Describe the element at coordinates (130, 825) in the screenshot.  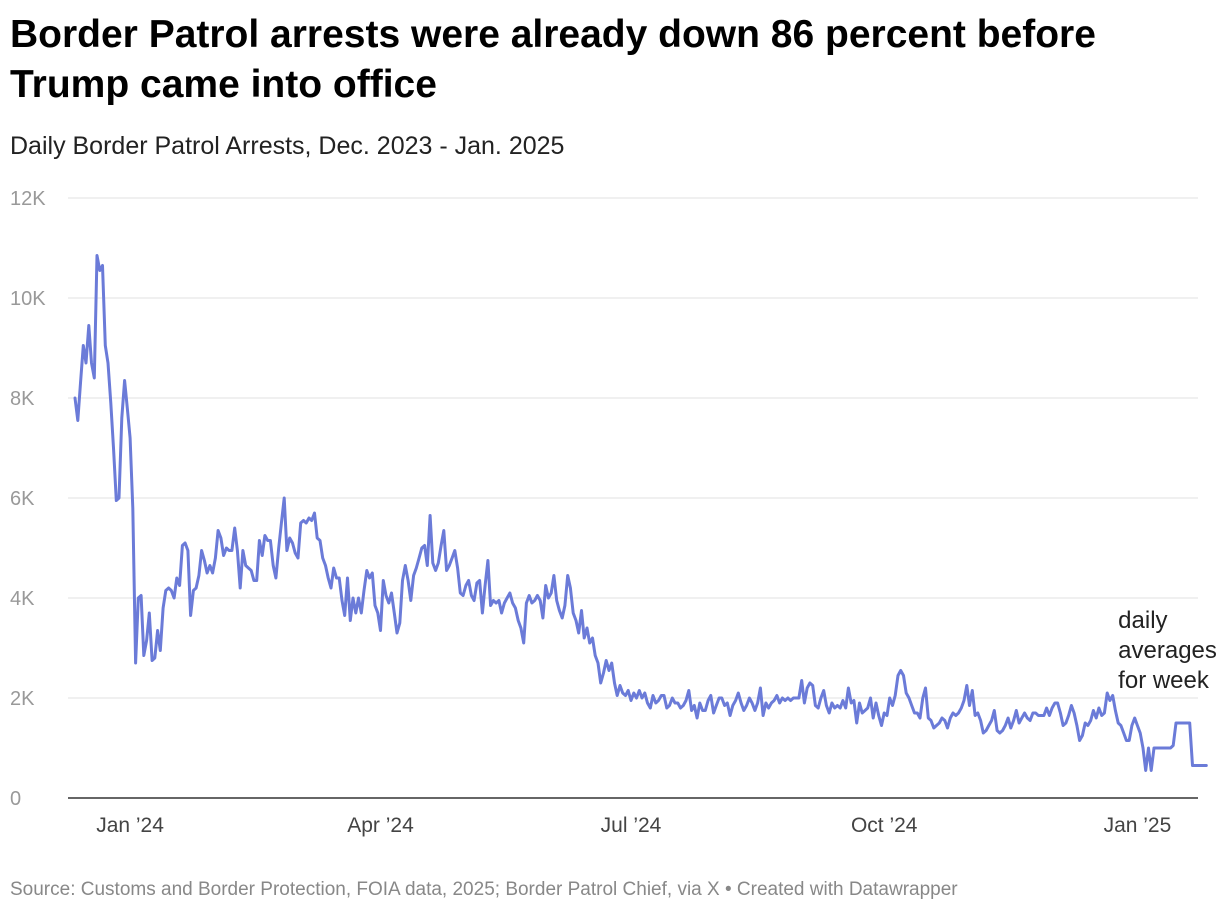
I see `x-tick-label: Jan ’24` at that location.